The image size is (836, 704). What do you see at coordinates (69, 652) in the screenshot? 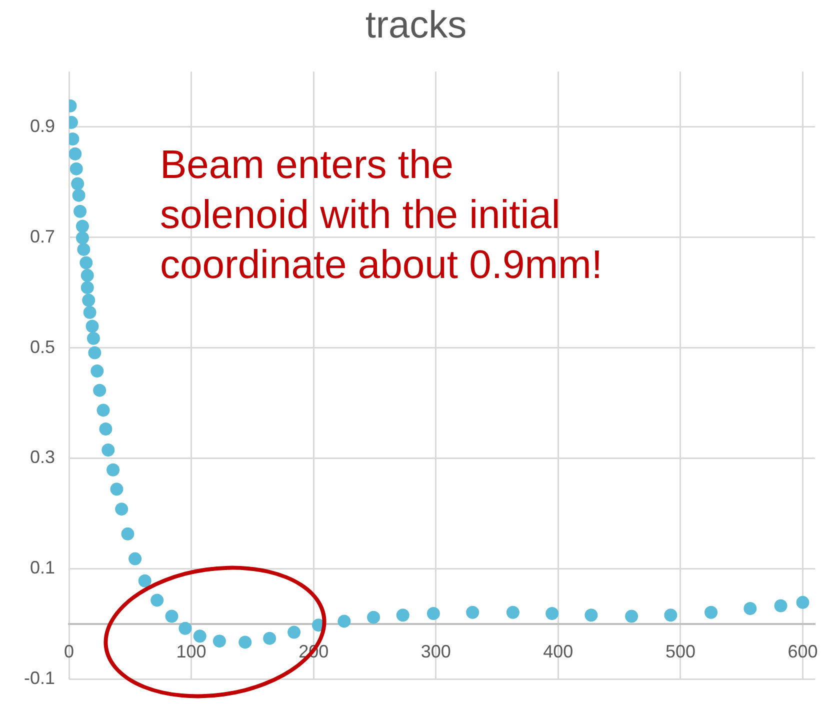
I see `x-tick-label: 0` at bounding box center [69, 652].